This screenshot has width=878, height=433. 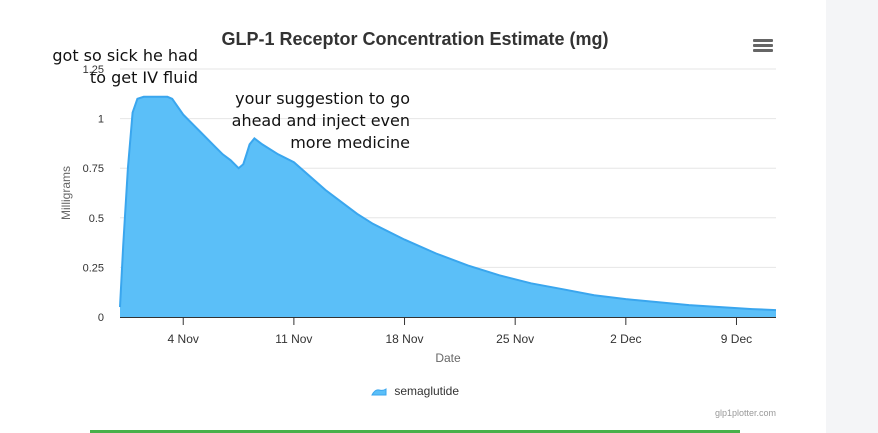 What do you see at coordinates (736, 339) in the screenshot?
I see `x-tick-label: 9 Dec` at bounding box center [736, 339].